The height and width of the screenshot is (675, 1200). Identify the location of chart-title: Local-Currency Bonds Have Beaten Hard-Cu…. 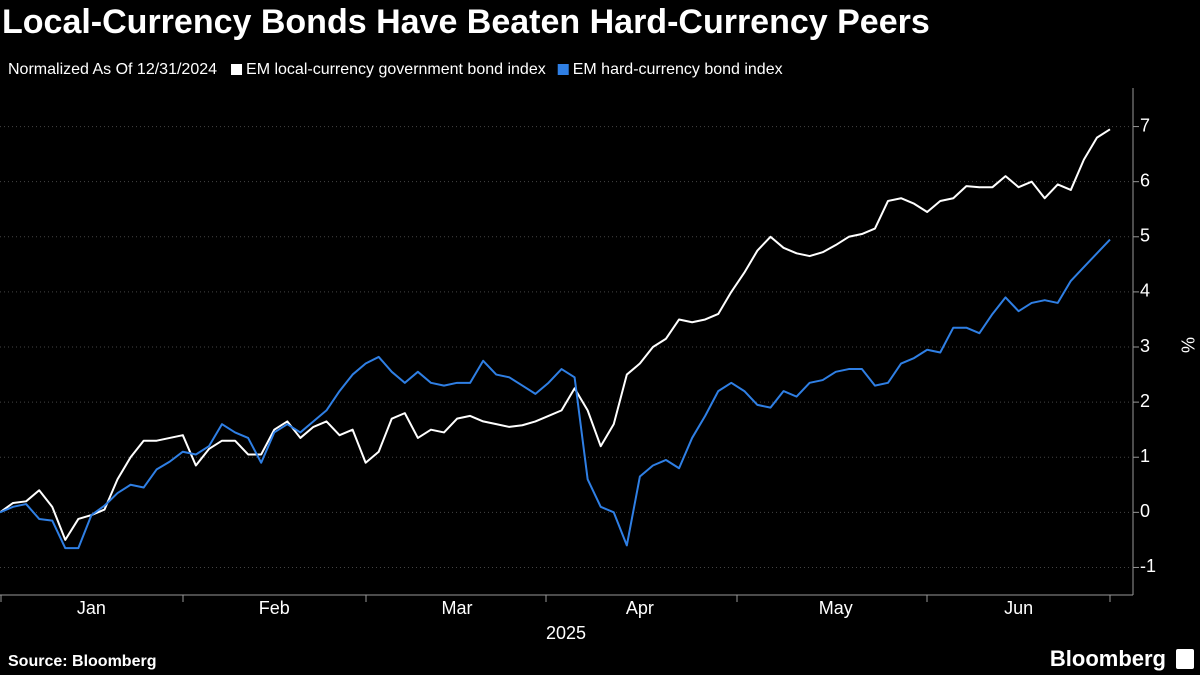
(466, 22).